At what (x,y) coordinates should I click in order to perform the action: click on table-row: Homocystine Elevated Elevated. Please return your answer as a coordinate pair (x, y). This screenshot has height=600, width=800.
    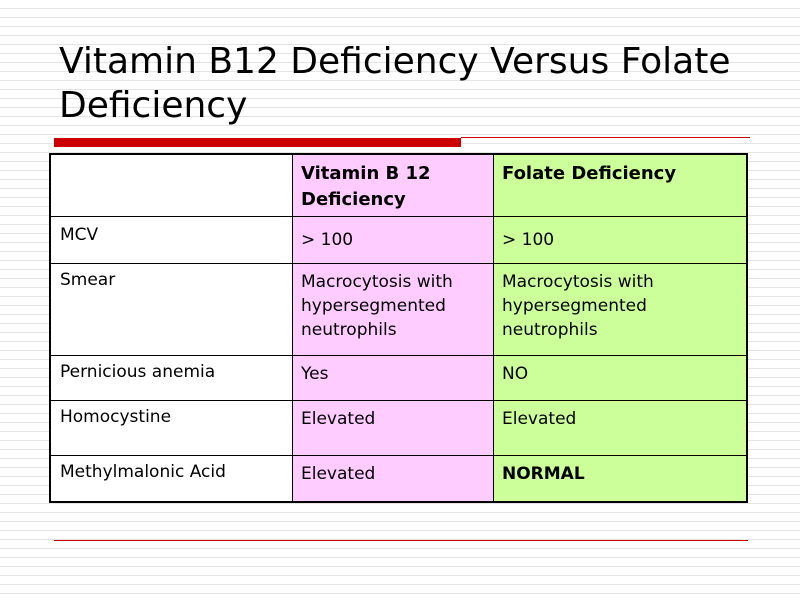
    Looking at the image, I should click on (398, 427).